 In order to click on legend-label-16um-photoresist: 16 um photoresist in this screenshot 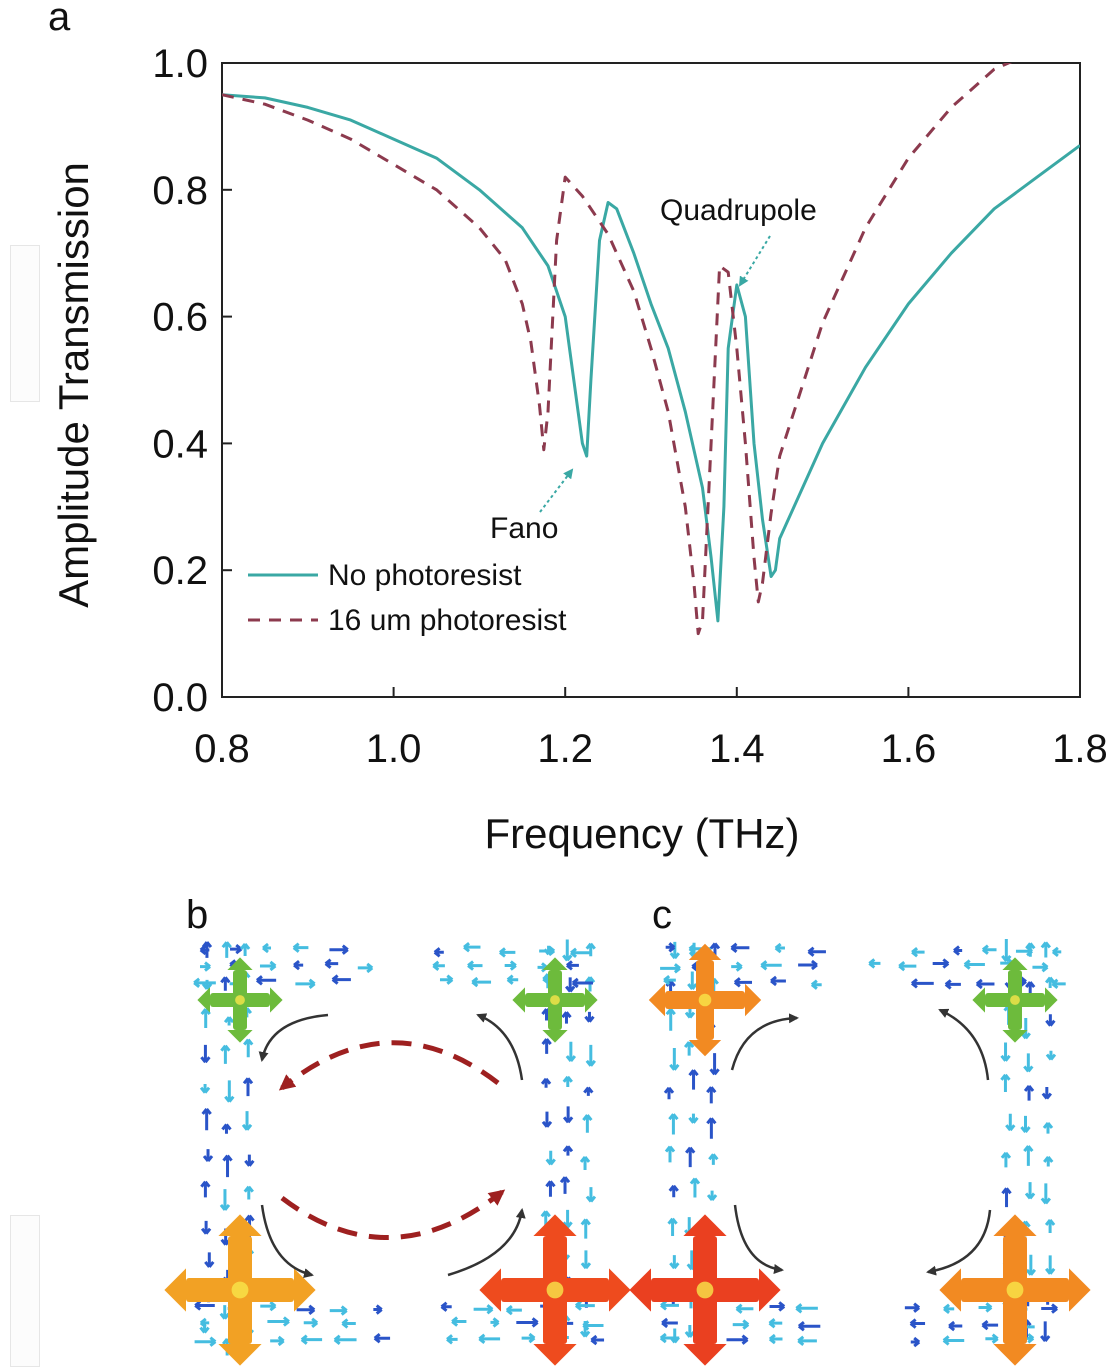, I will do `click(447, 620)`.